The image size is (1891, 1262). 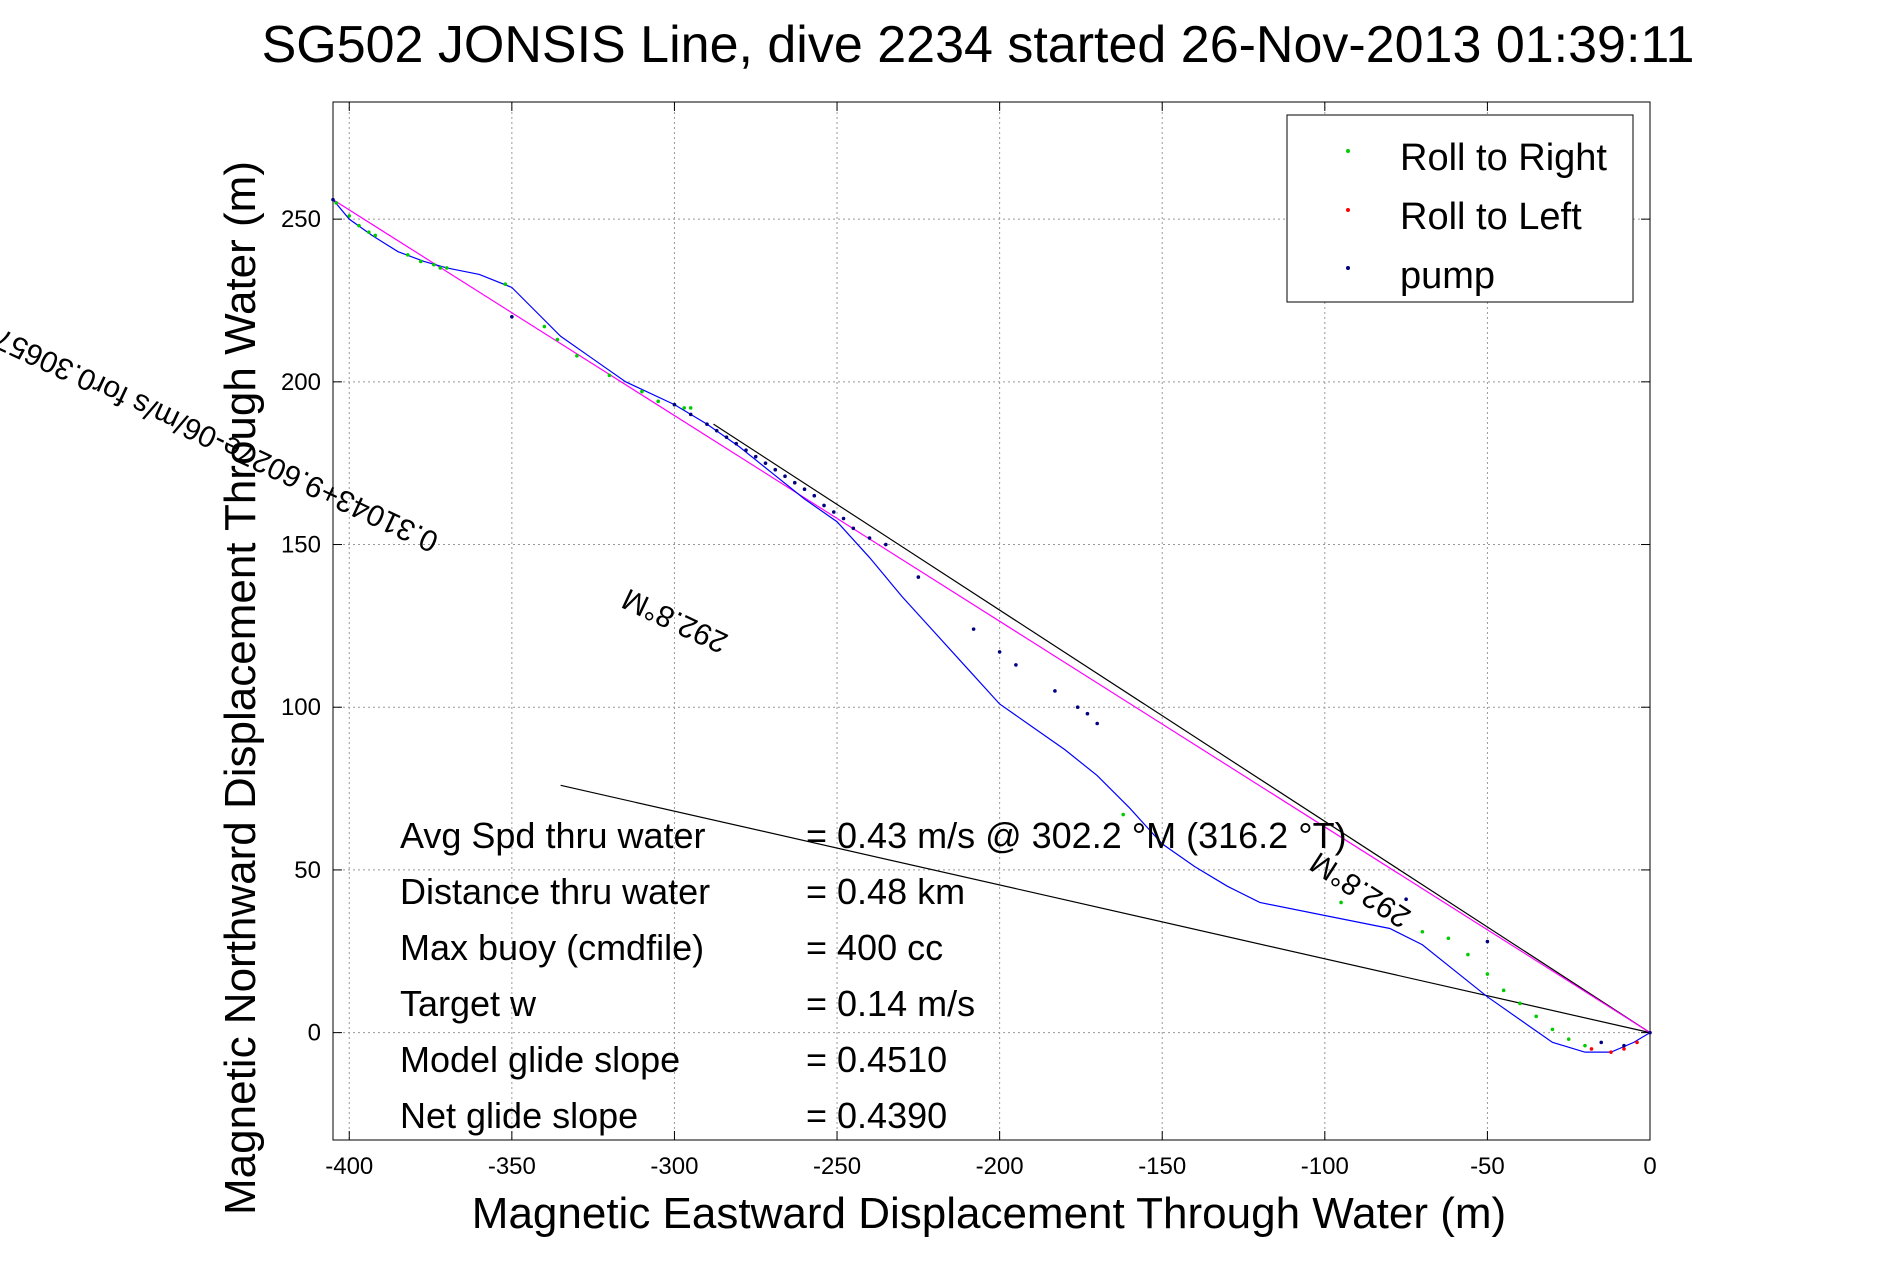 What do you see at coordinates (1614, 1047) in the screenshot?
I see `roll-left-points` at bounding box center [1614, 1047].